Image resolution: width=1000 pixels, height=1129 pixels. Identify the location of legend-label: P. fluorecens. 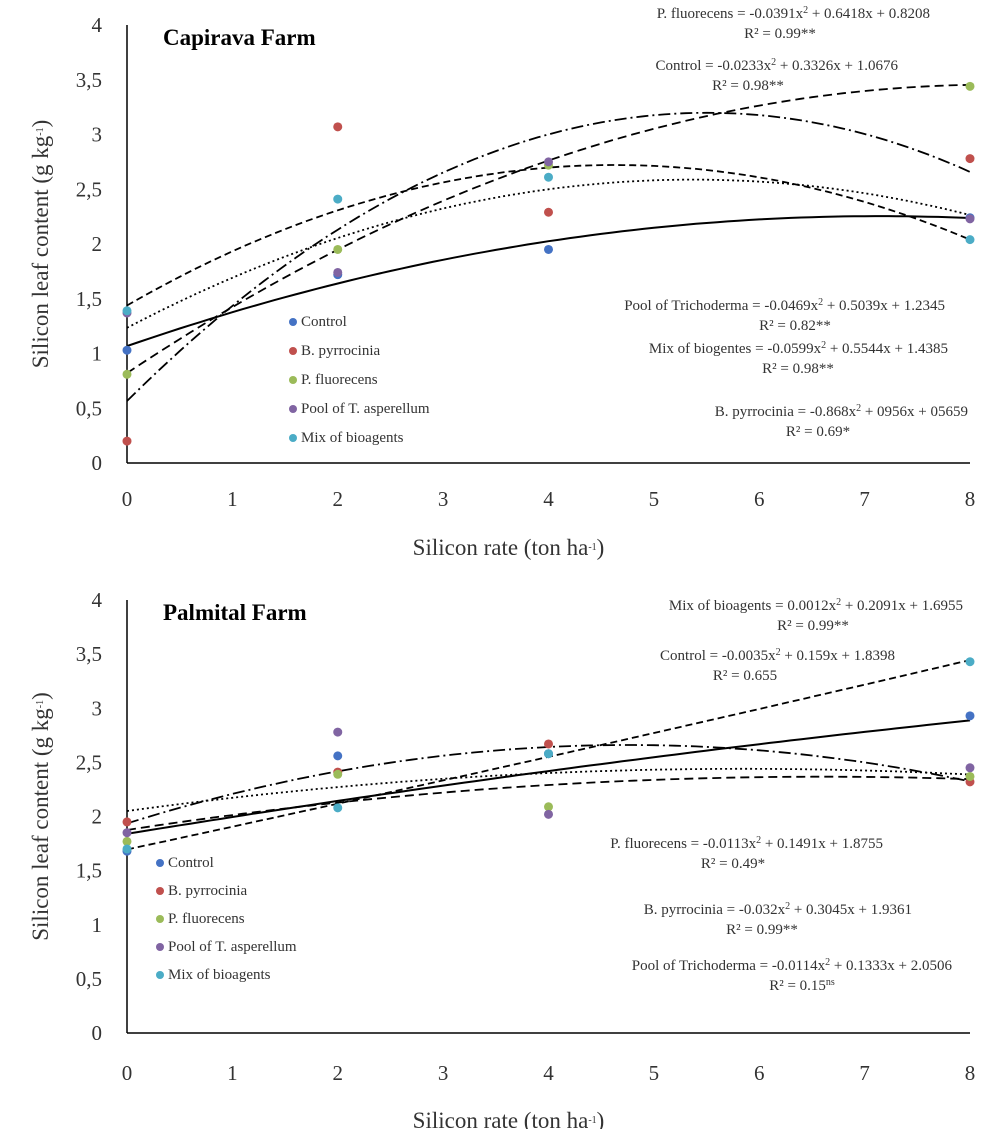
(339, 380).